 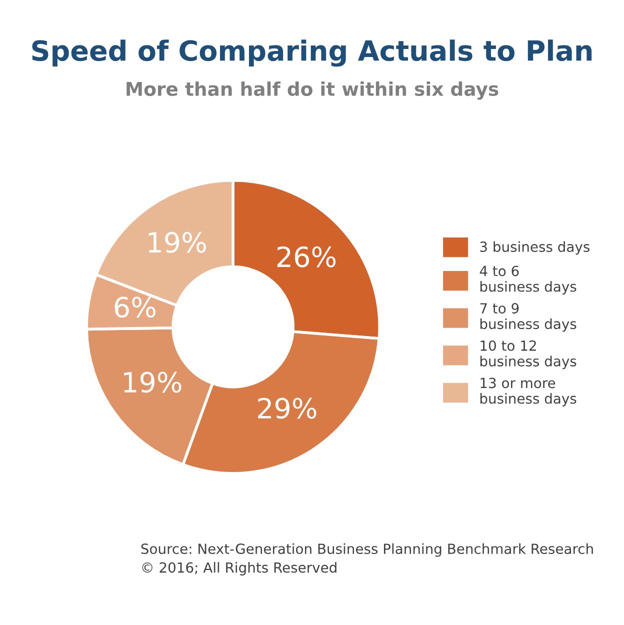 I want to click on chart-title: Speed of Comparing Actuals to Plan, so click(x=312, y=53).